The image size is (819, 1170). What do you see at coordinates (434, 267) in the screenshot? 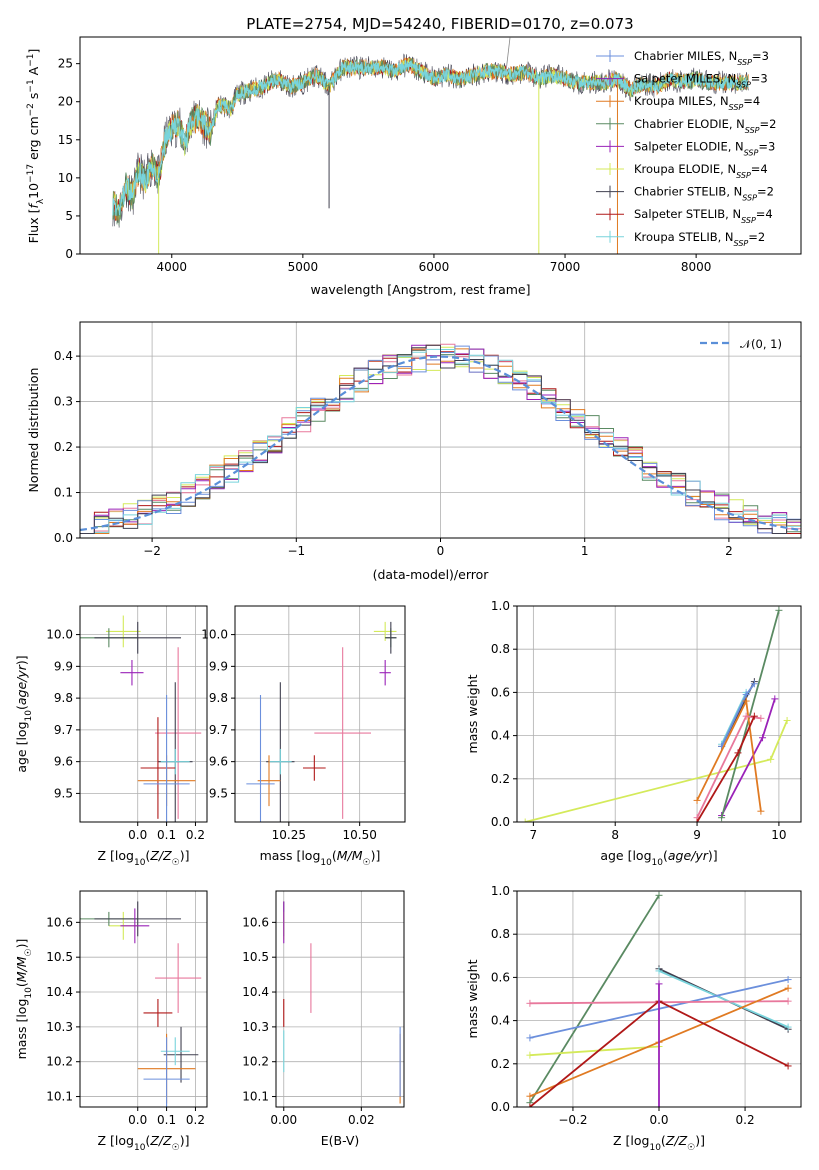
I see `x-tick-label: 6000` at bounding box center [434, 267].